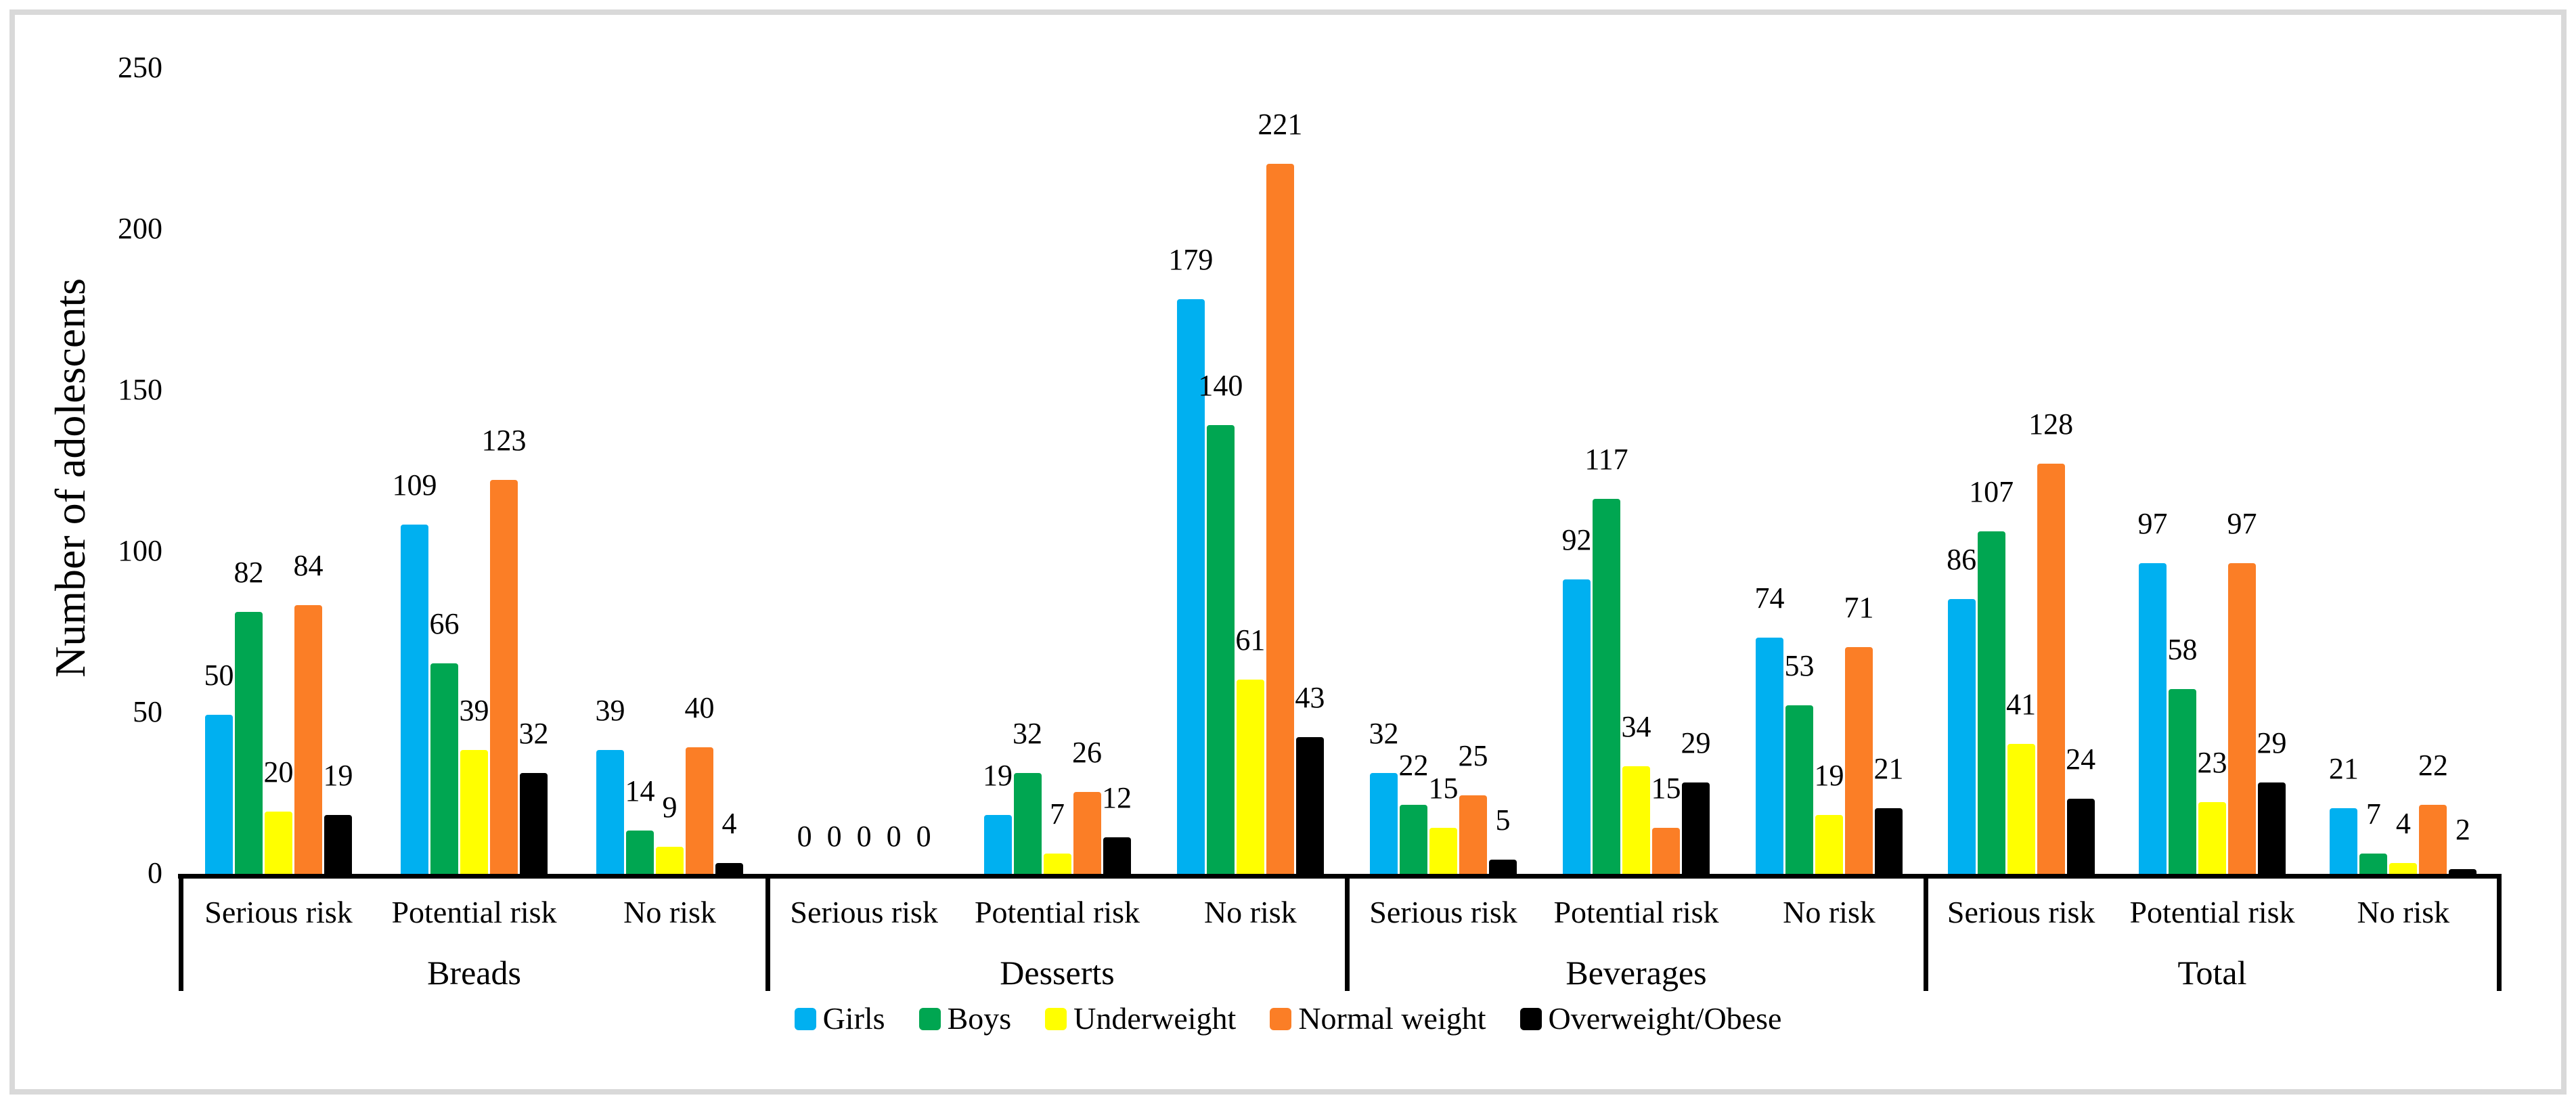  Describe the element at coordinates (140, 550) in the screenshot. I see `y-tick-label: 100` at that location.